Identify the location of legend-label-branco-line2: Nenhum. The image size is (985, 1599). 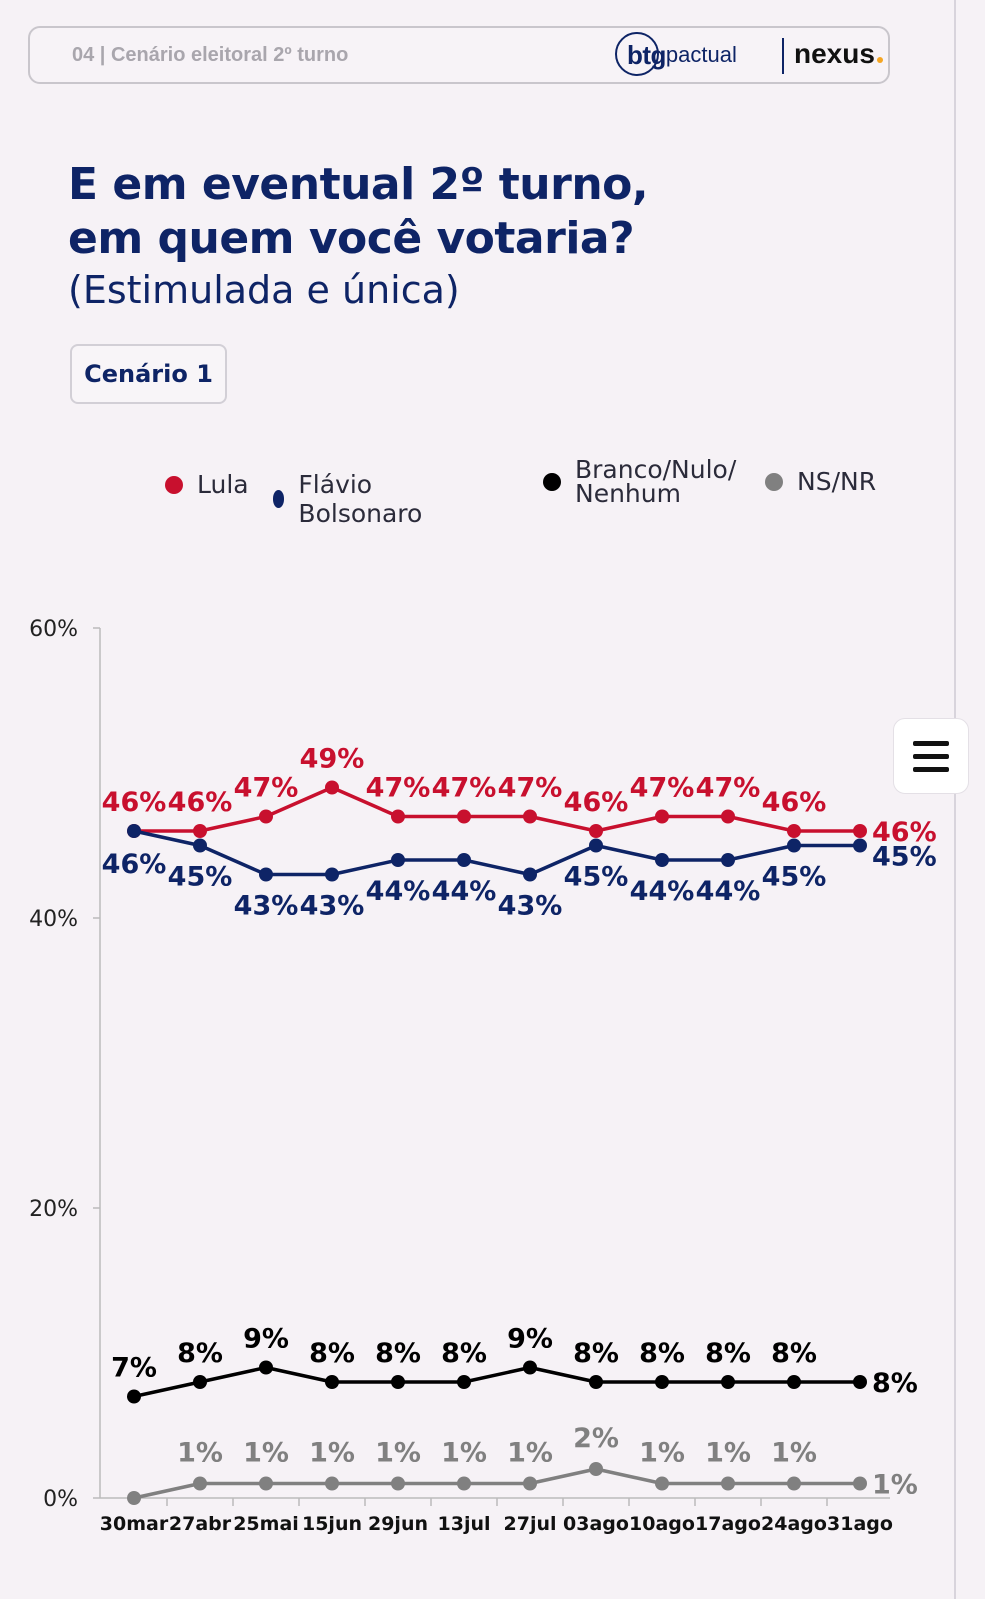
(628, 493).